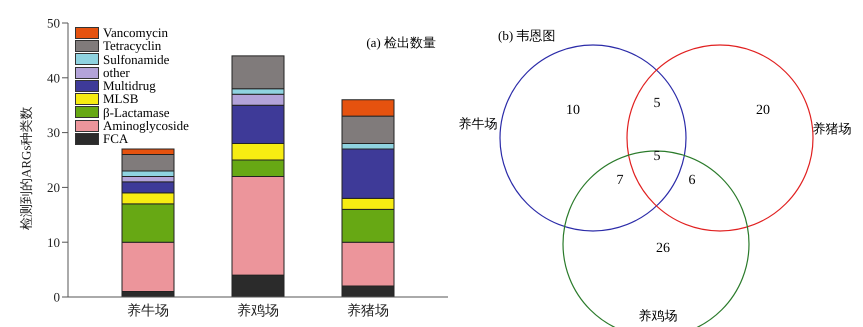  Describe the element at coordinates (136, 59) in the screenshot. I see `legend-label: Sulfonamide` at that location.